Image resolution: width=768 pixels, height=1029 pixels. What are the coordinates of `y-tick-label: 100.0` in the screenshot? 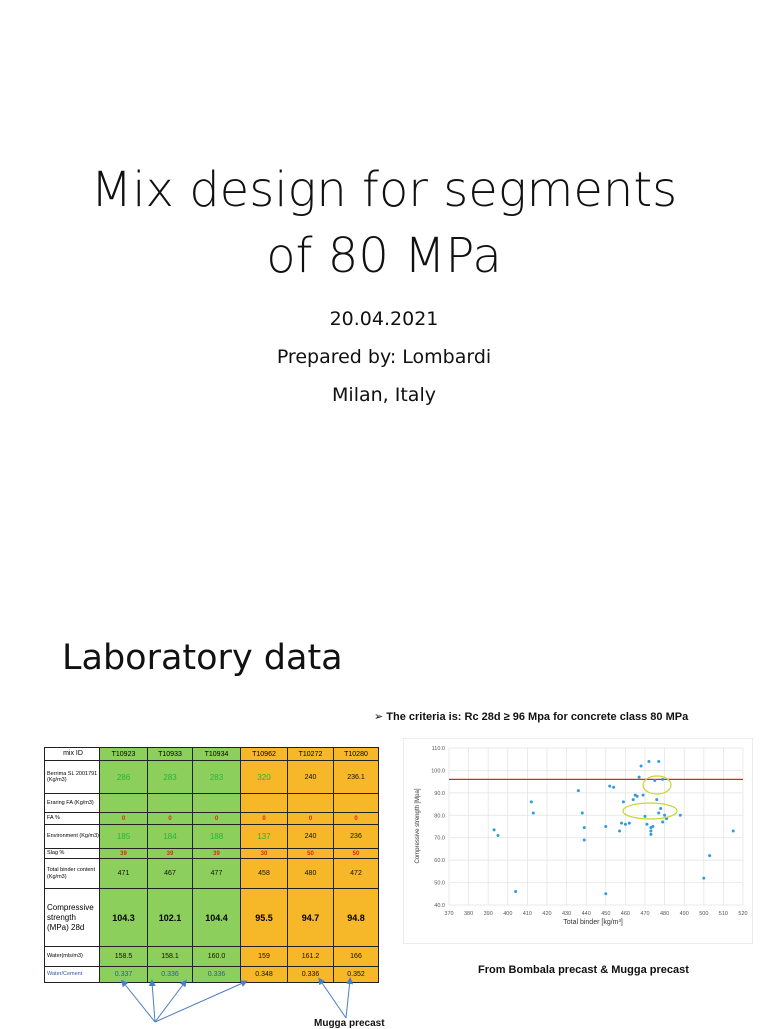 It's located at (438, 771).